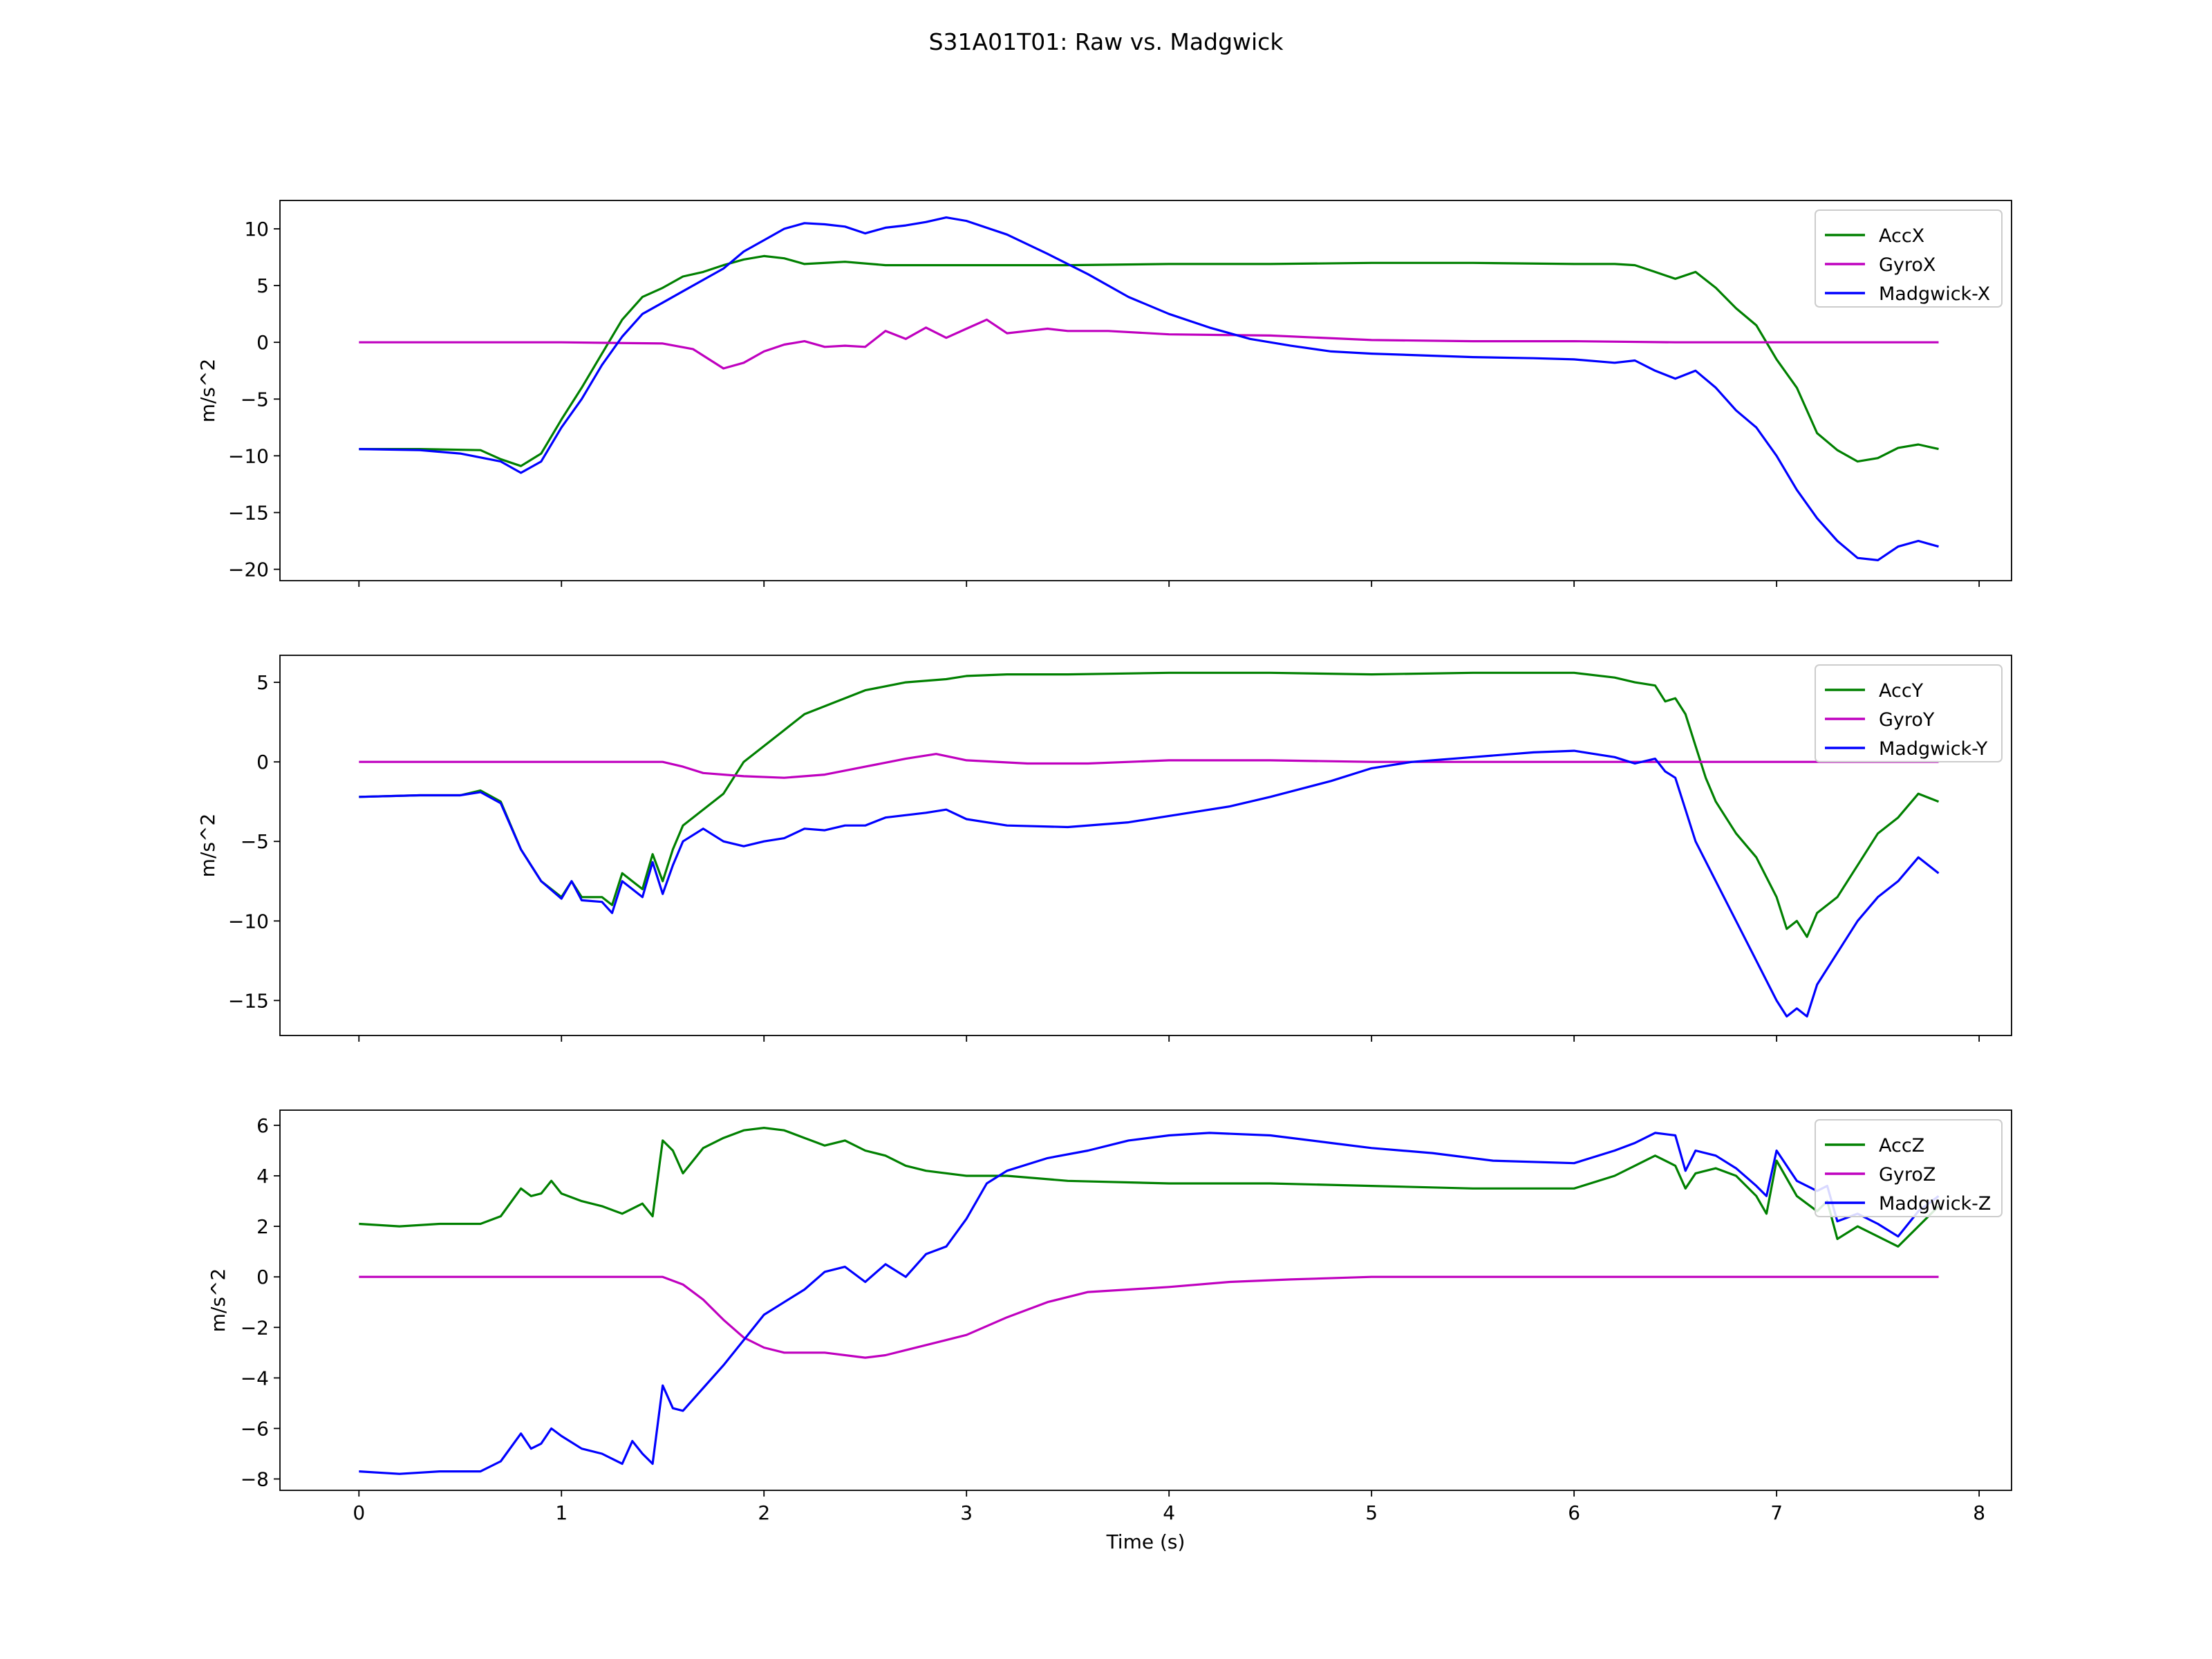  Describe the element at coordinates (1901, 691) in the screenshot. I see `legend-label: AccY` at that location.